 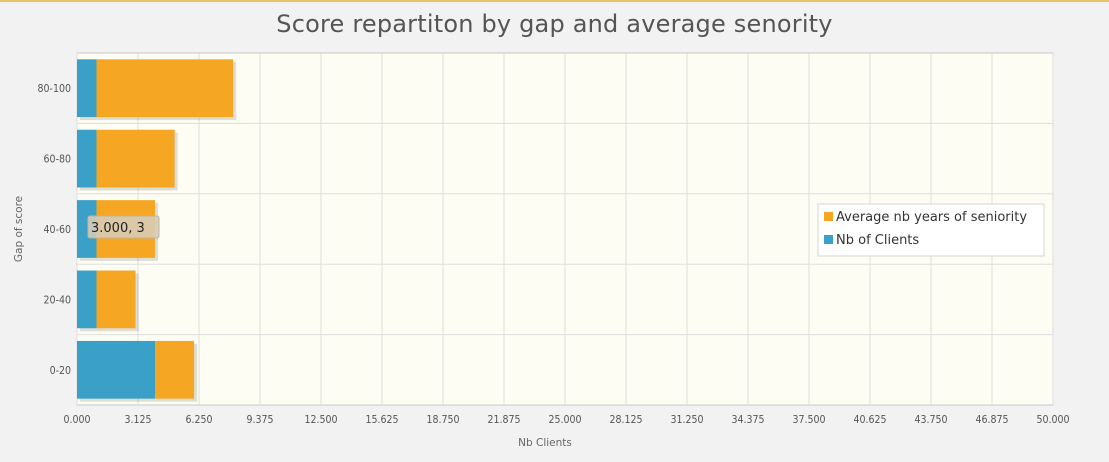 I want to click on x-tick-label: 3.125, so click(x=137, y=420).